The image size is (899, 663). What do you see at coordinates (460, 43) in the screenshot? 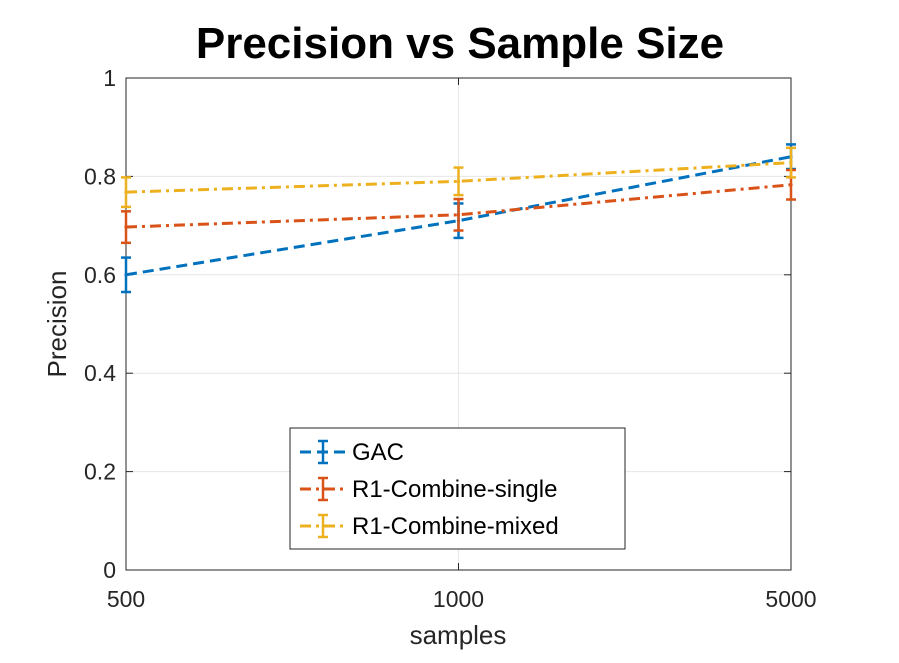
I see `chart-title: Precision vs Sample Size` at bounding box center [460, 43].